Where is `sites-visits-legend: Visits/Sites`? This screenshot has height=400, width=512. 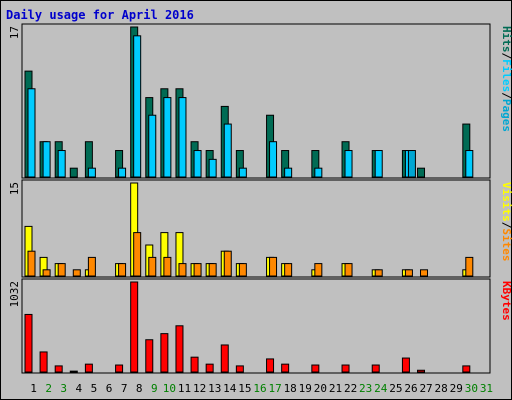 sites-visits-legend: Visits/Sites is located at coordinates (506, 222).